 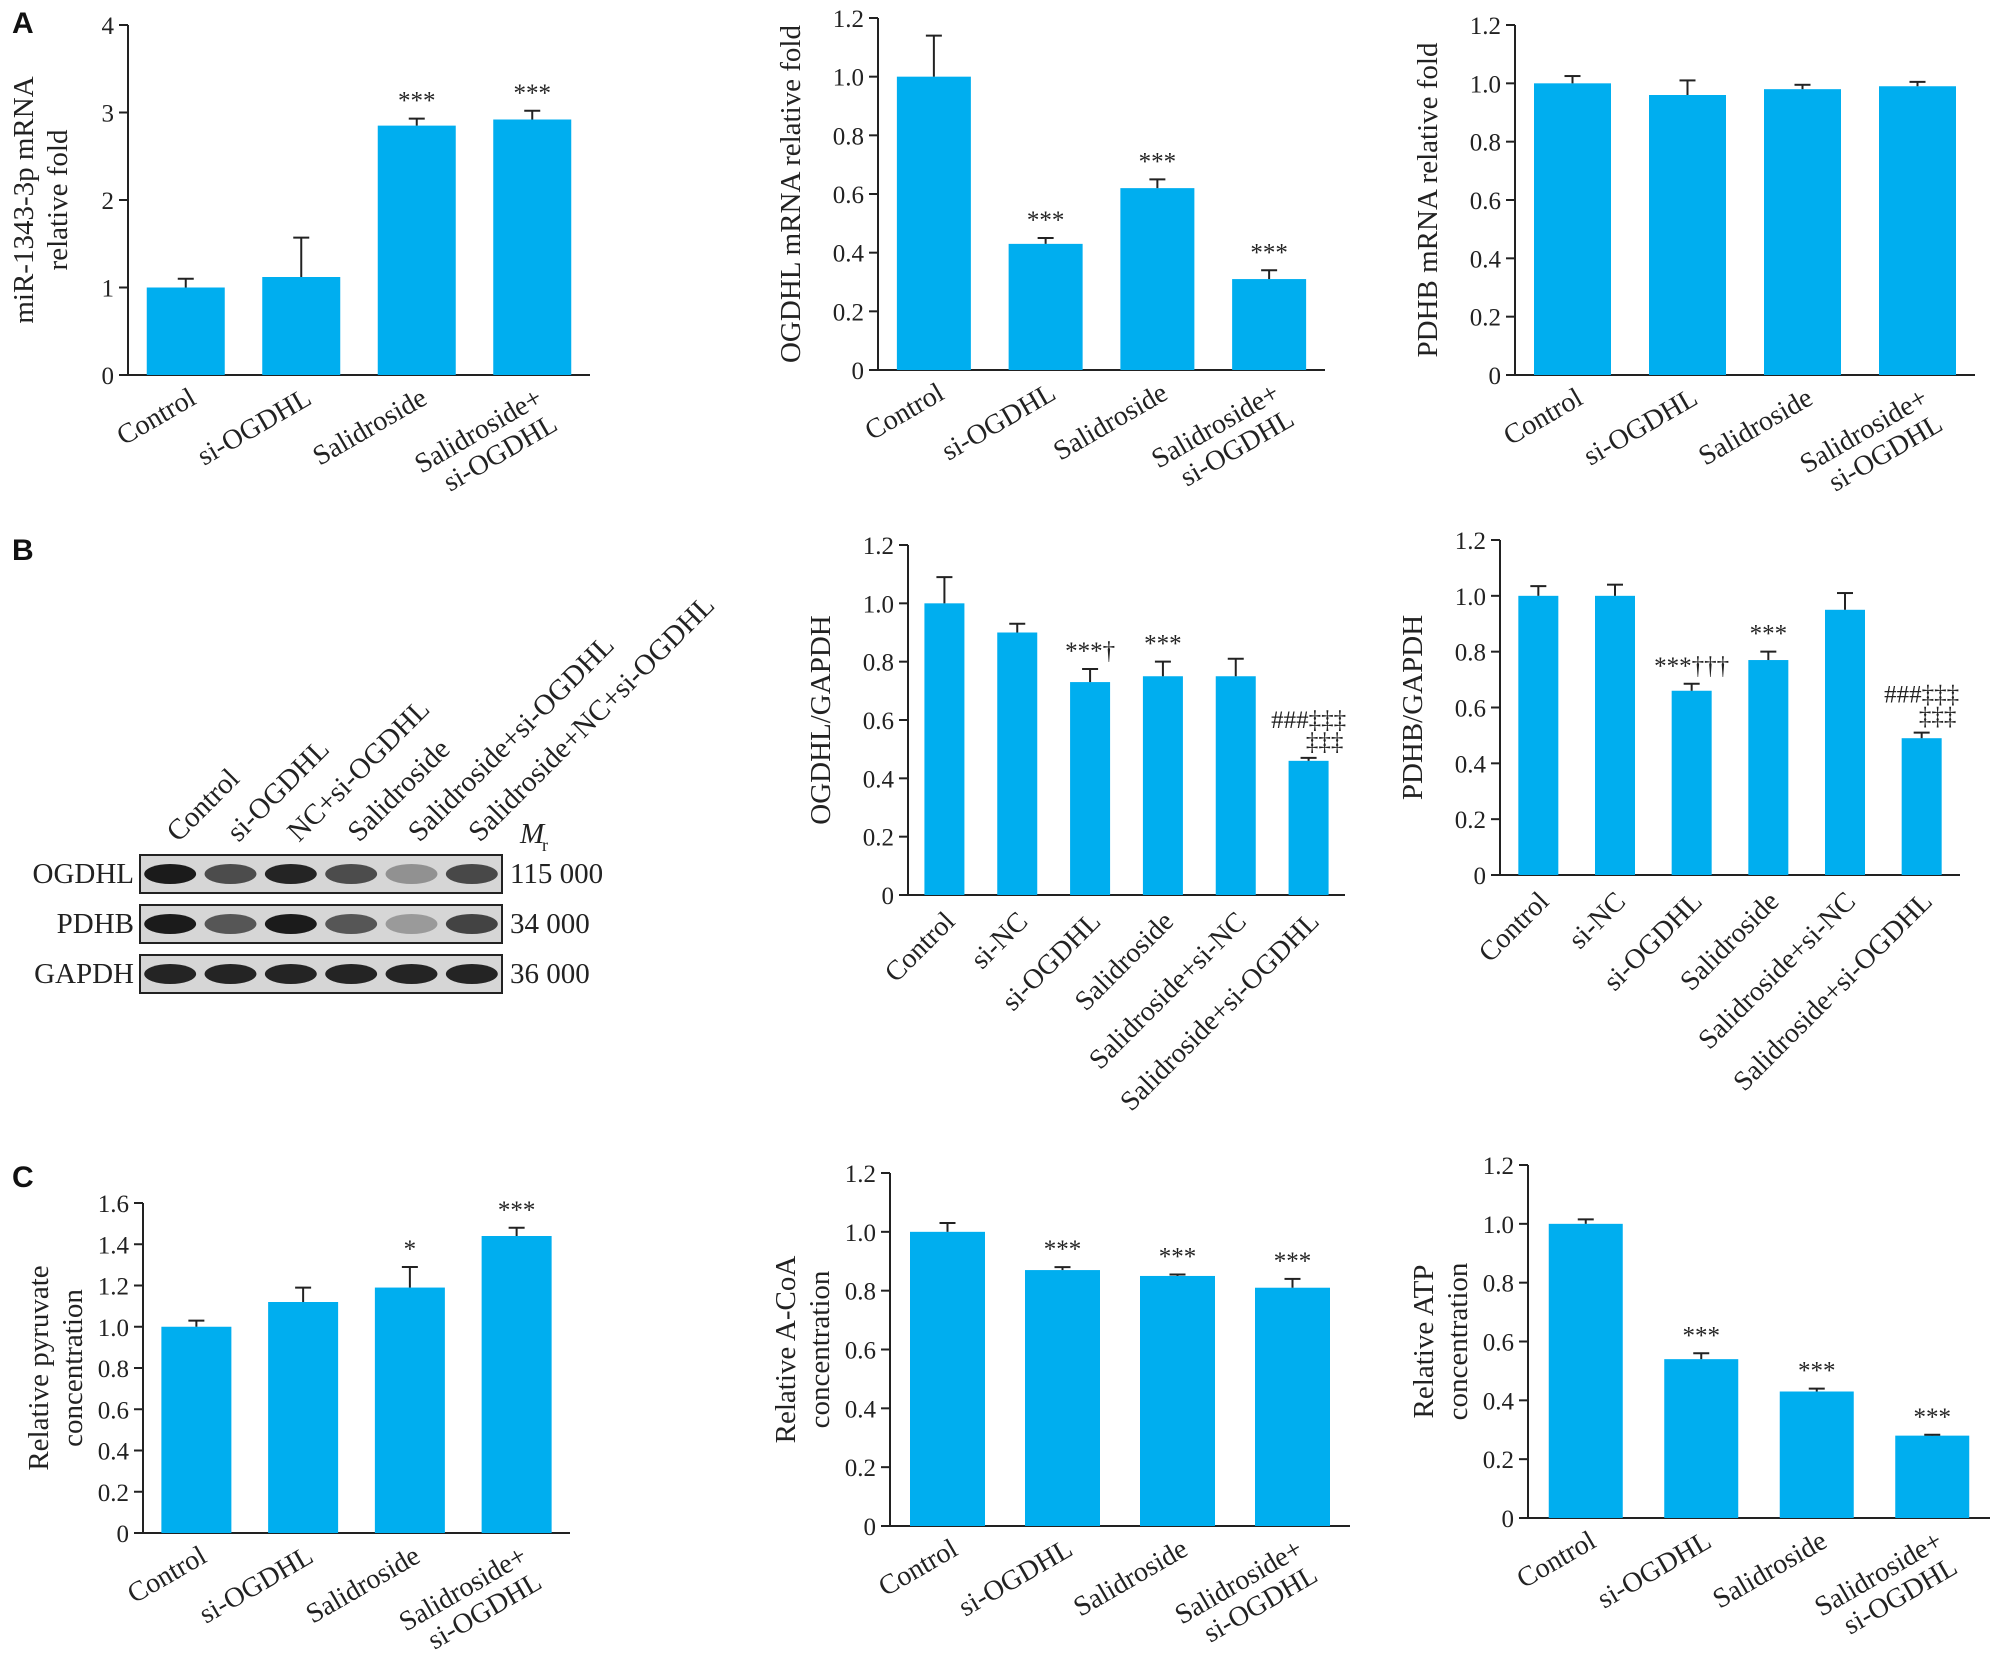 I want to click on y-tick-label: 1.6, so click(x=113, y=1204).